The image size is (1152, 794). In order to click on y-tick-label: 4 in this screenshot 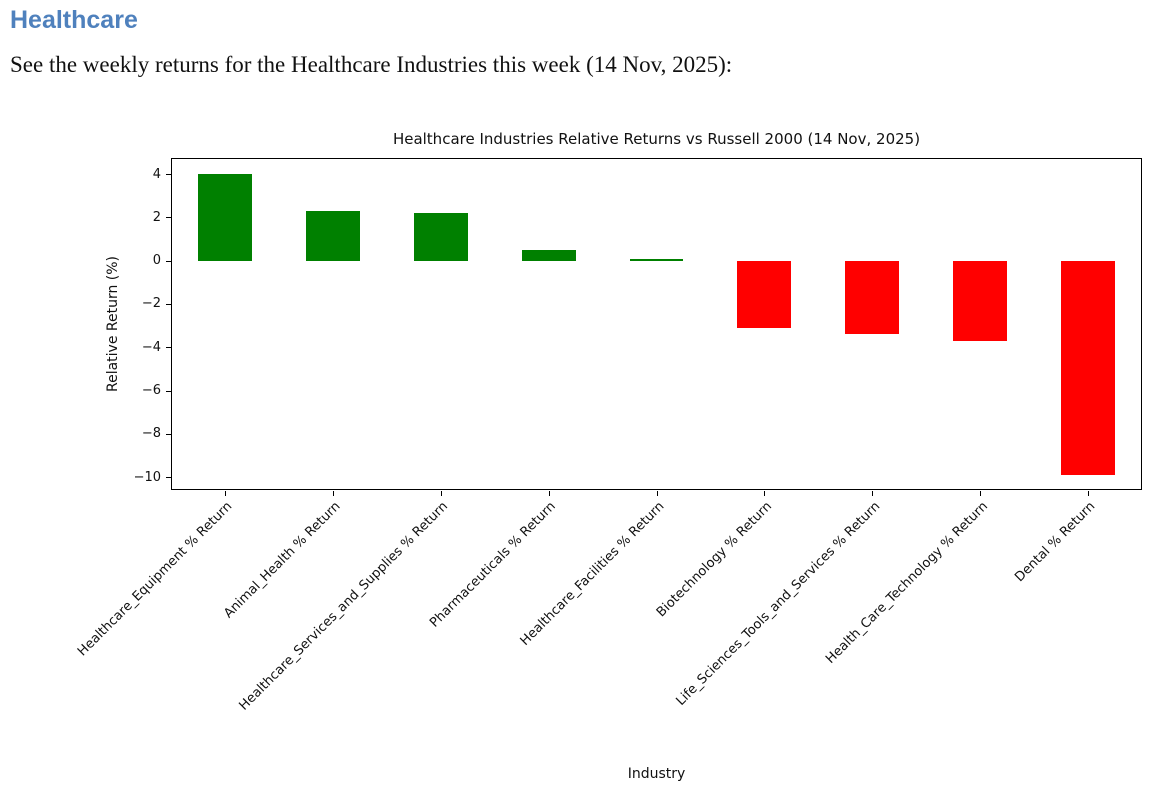, I will do `click(156, 174)`.